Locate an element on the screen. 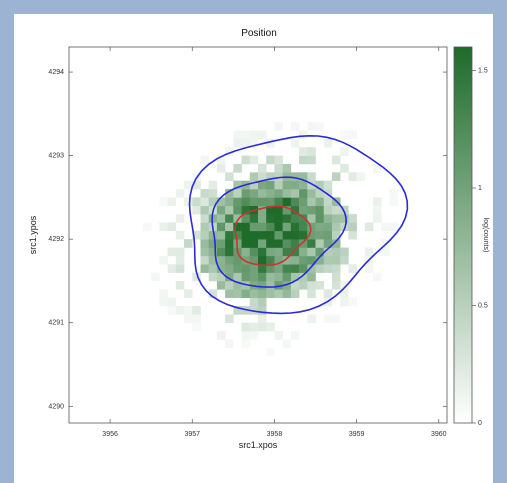 The width and height of the screenshot is (507, 483). y-tick-label: 4293 is located at coordinates (56, 156).